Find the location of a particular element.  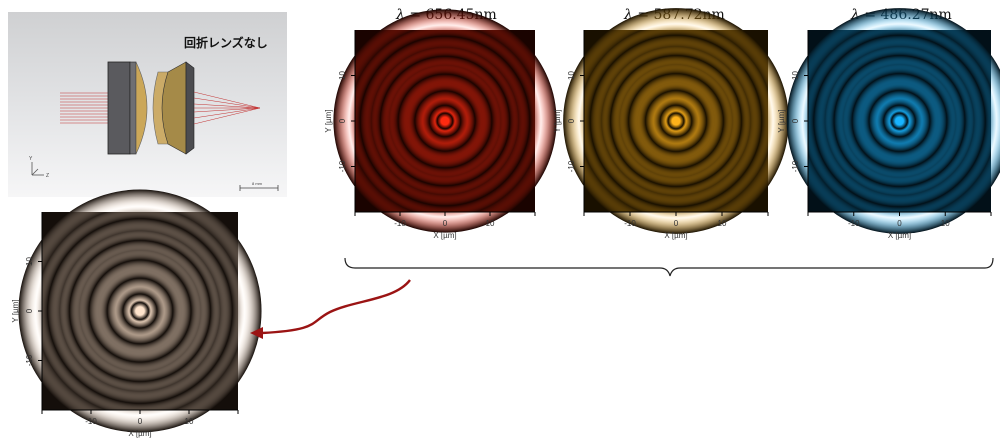

psf-plot-red: -10 0 10 10 0 -10 X [µm] Y [µm] is located at coordinates (440, 124).